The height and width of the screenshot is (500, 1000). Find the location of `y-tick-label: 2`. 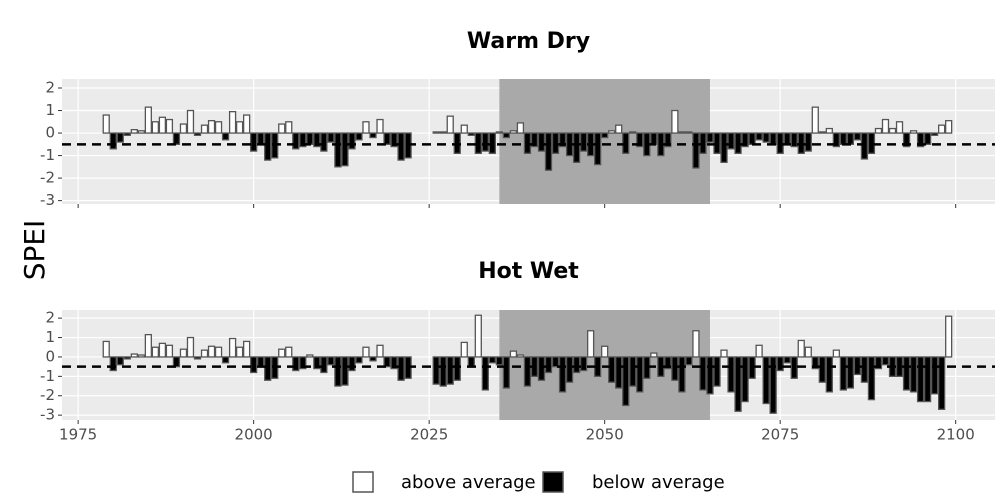

y-tick-label: 2 is located at coordinates (50, 88).